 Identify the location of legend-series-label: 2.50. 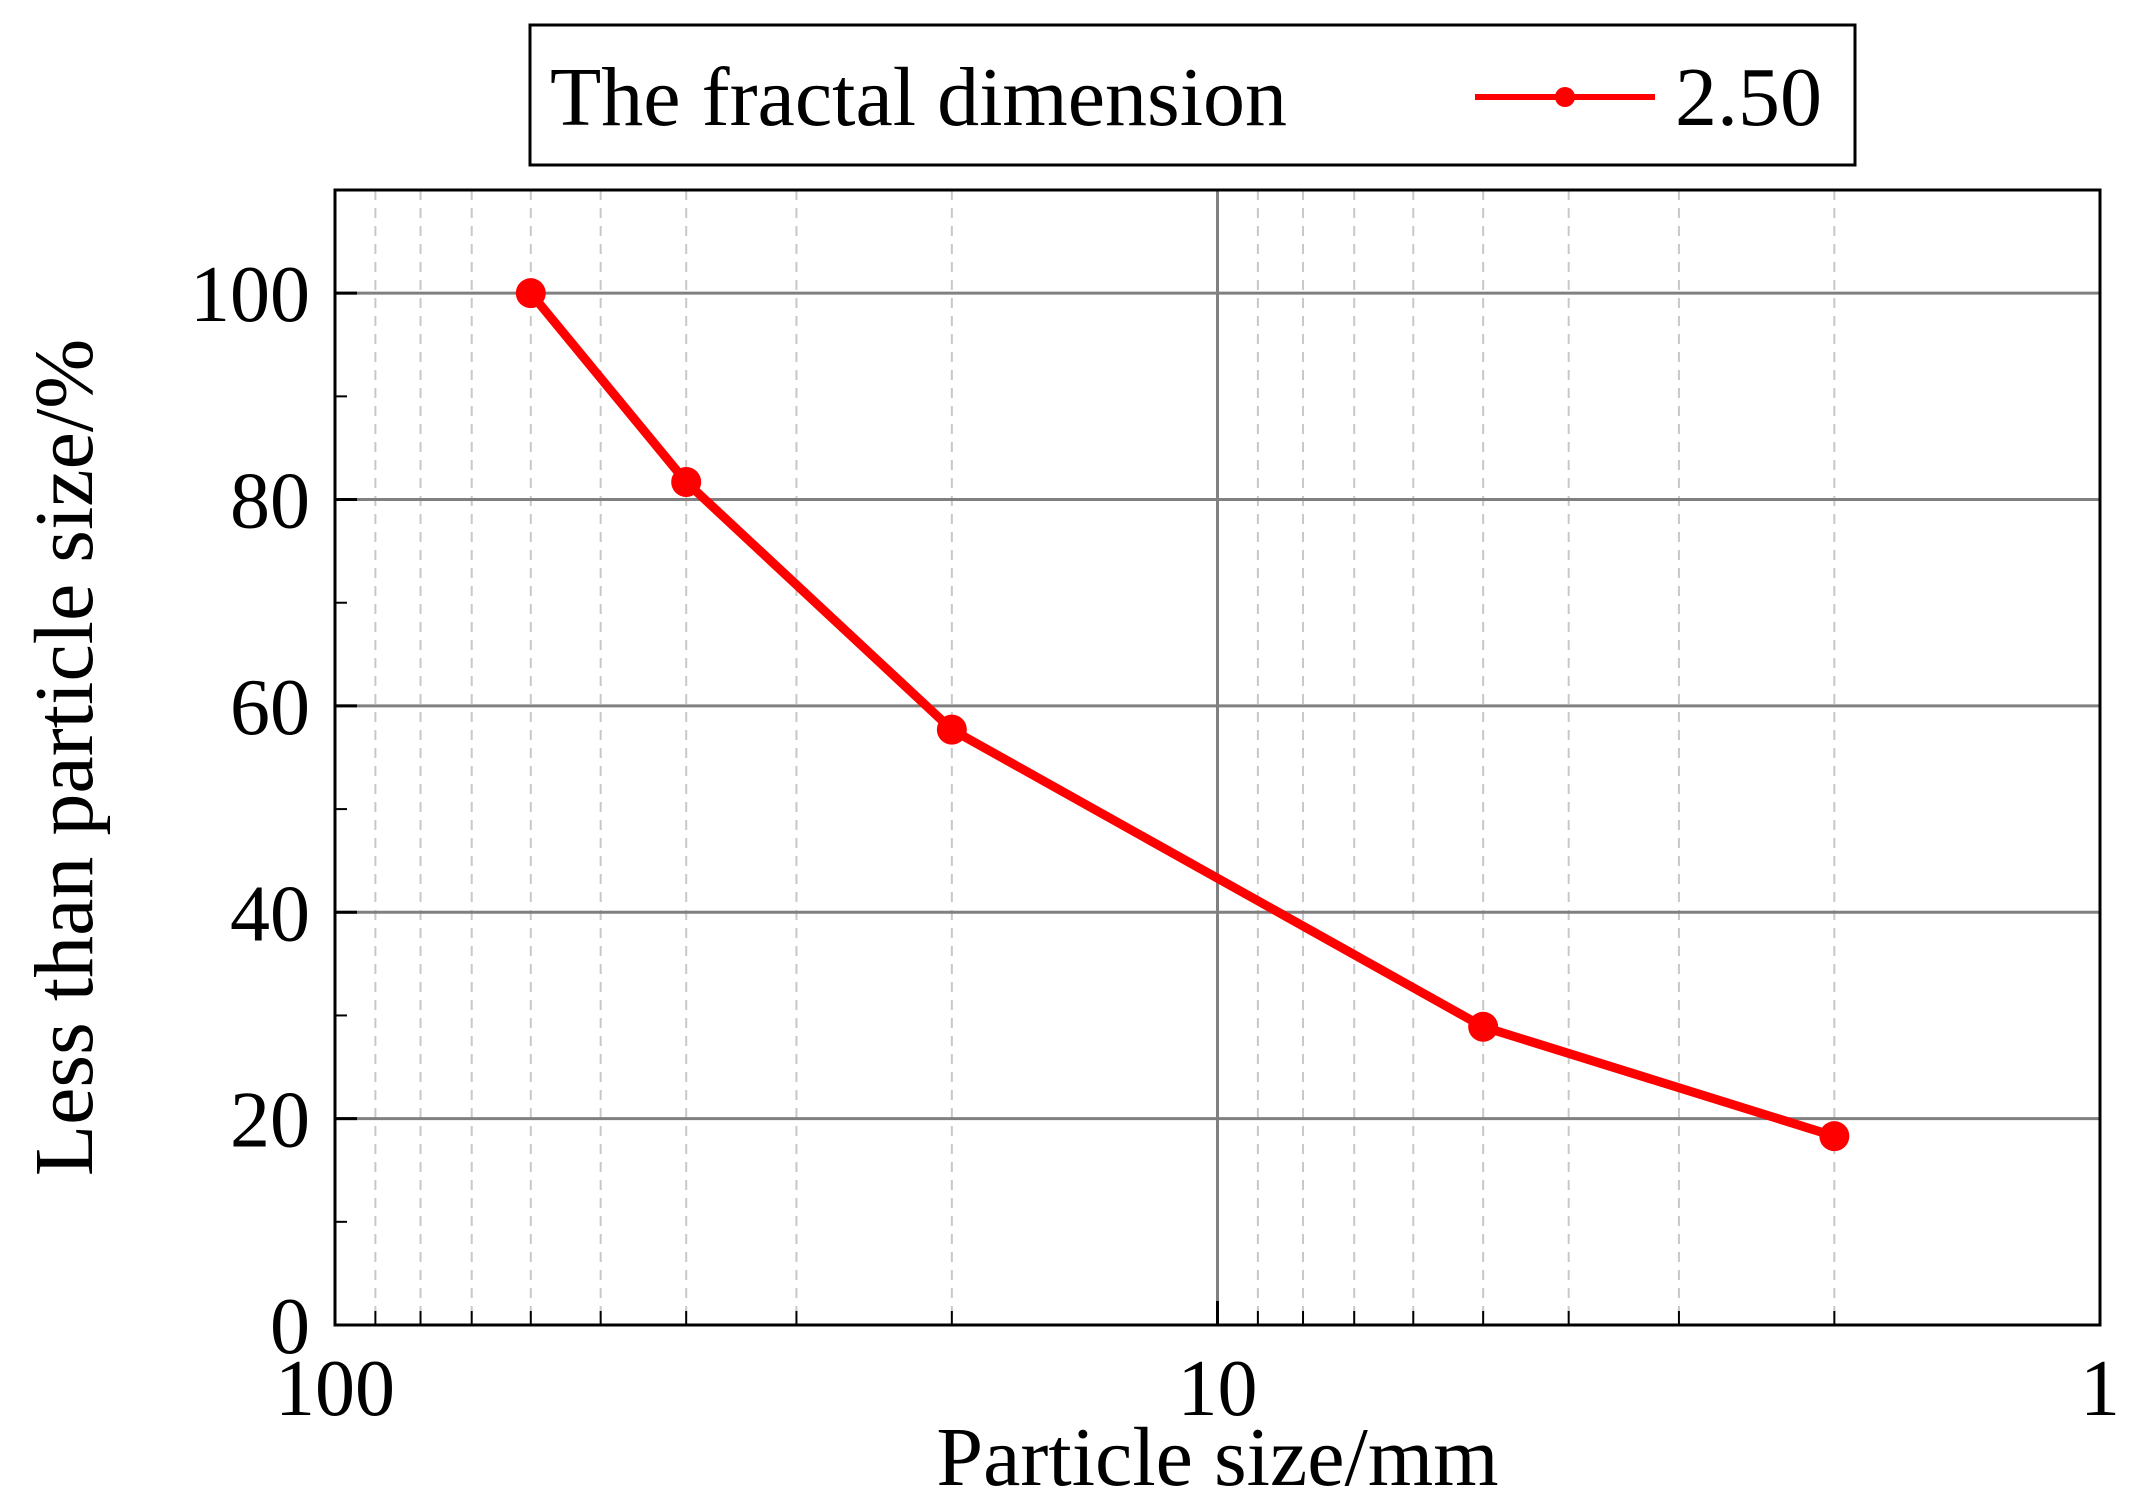
(1748, 97).